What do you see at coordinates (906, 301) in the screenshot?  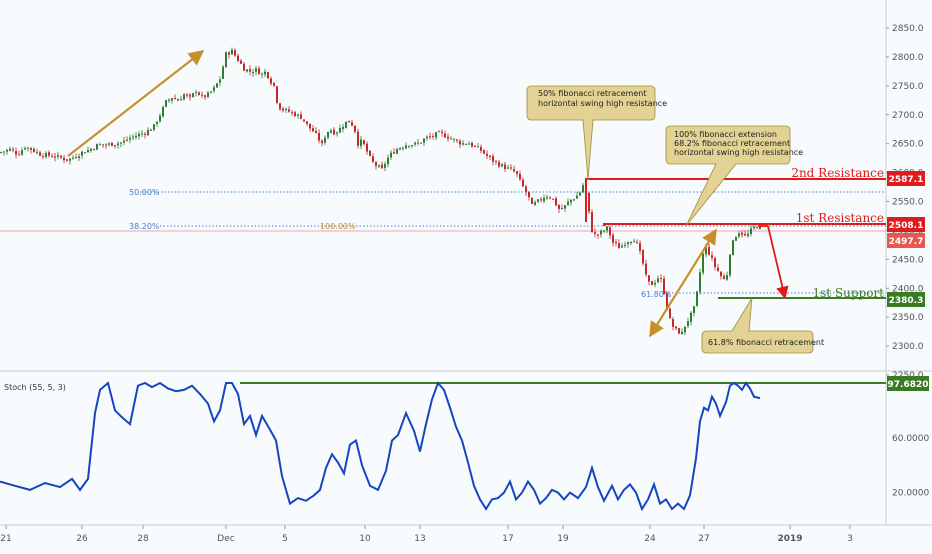 I see `first-support-value: 2380.3` at bounding box center [906, 301].